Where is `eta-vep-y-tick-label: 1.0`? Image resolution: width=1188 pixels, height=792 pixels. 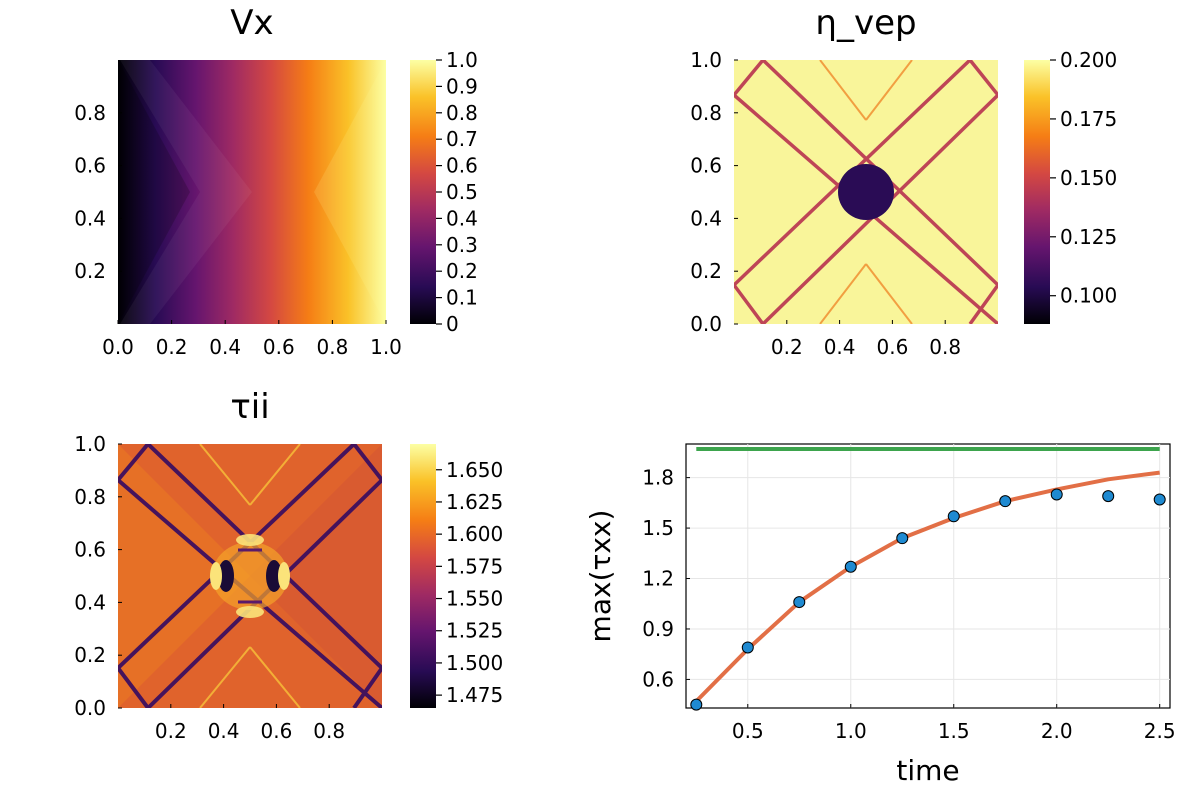 eta-vep-y-tick-label: 1.0 is located at coordinates (706, 60).